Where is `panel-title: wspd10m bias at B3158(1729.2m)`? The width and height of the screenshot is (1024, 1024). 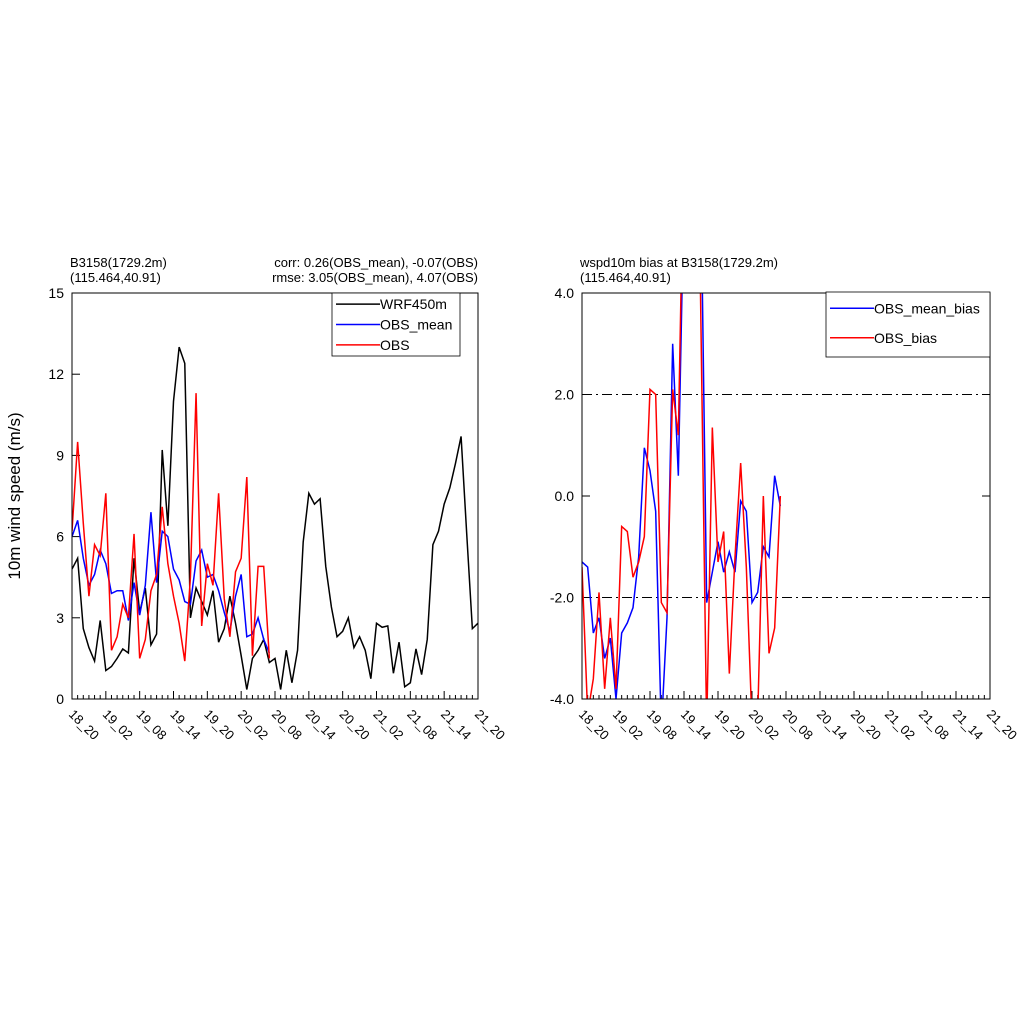
panel-title: wspd10m bias at B3158(1729.2m) is located at coordinates (678, 262).